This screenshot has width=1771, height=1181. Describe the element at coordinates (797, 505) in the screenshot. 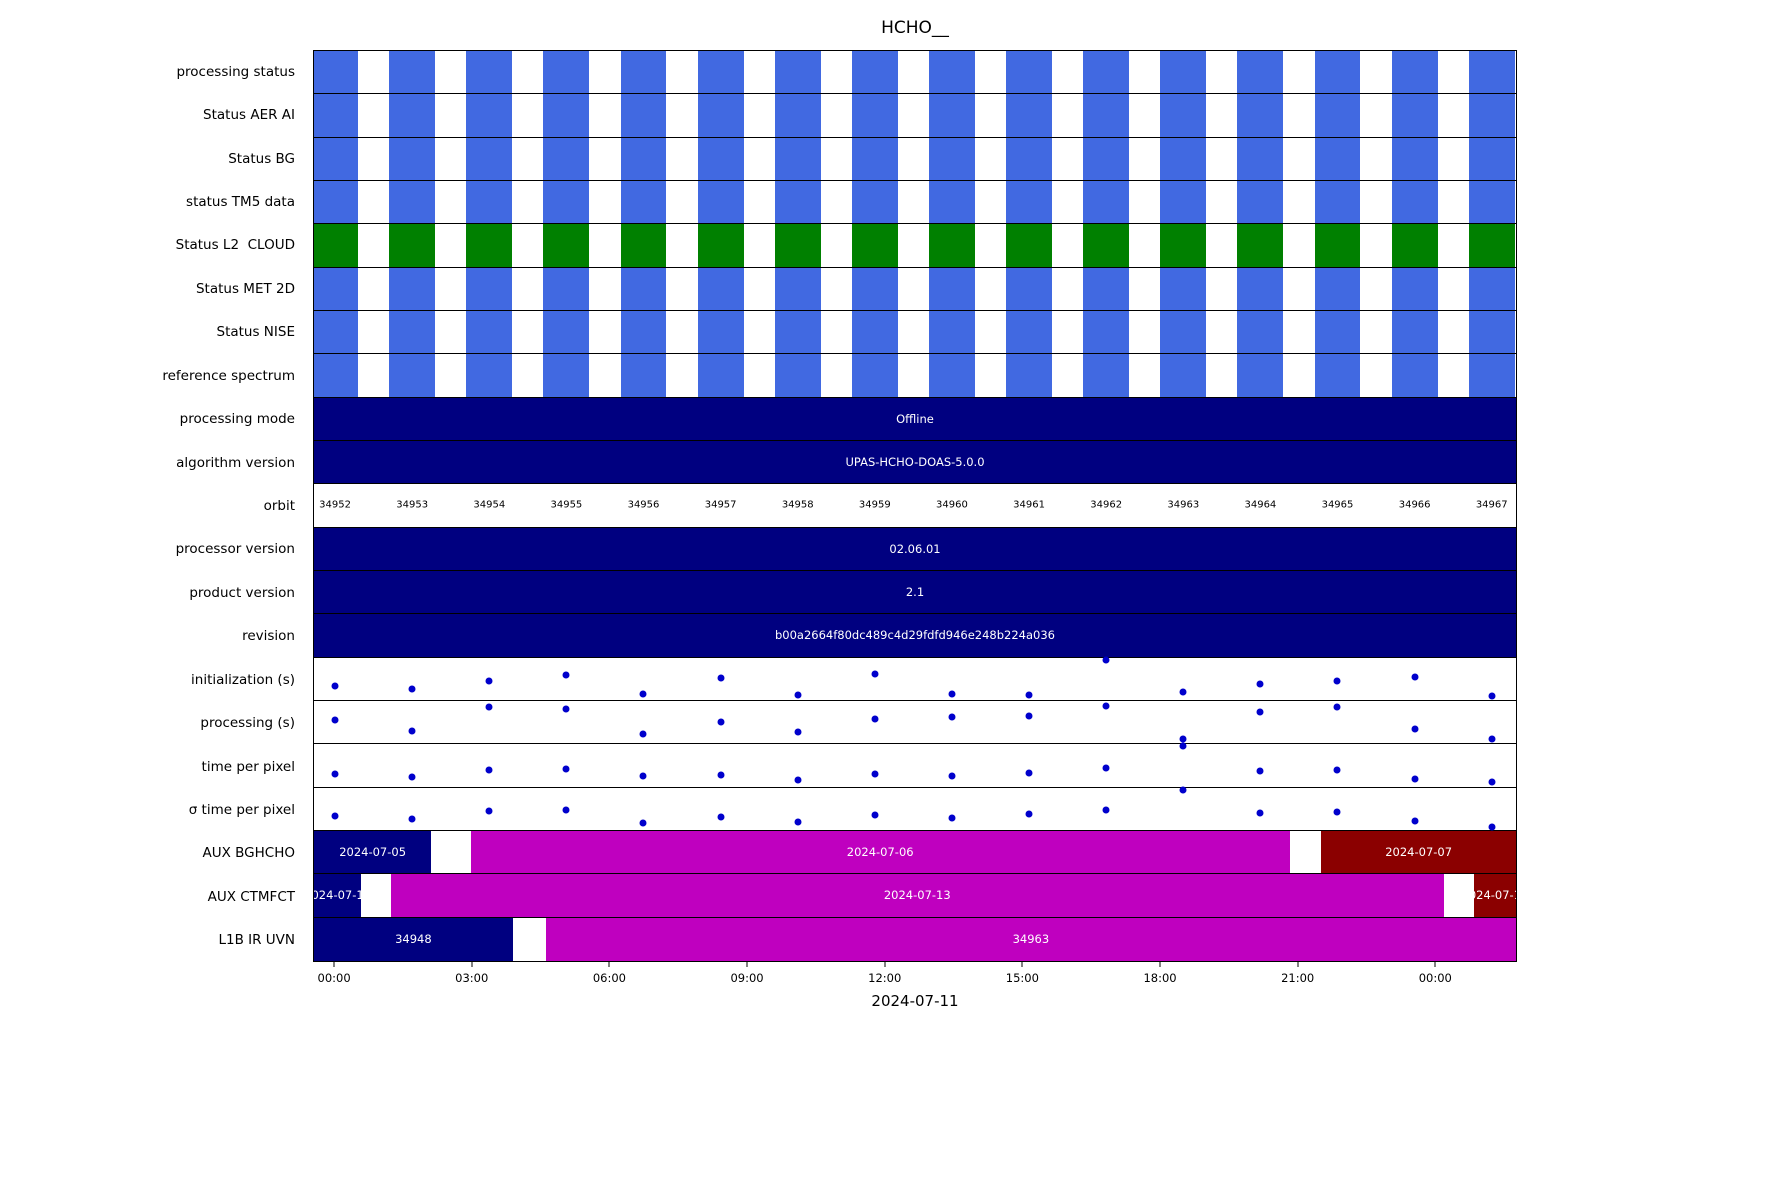

I see `orbit-number: 34958` at that location.